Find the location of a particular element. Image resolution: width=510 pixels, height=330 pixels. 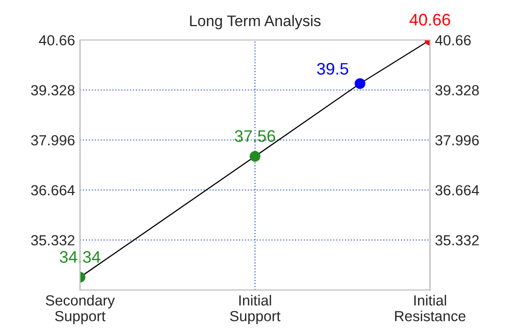

y-tick-label: 35.332 is located at coordinates (52, 240).